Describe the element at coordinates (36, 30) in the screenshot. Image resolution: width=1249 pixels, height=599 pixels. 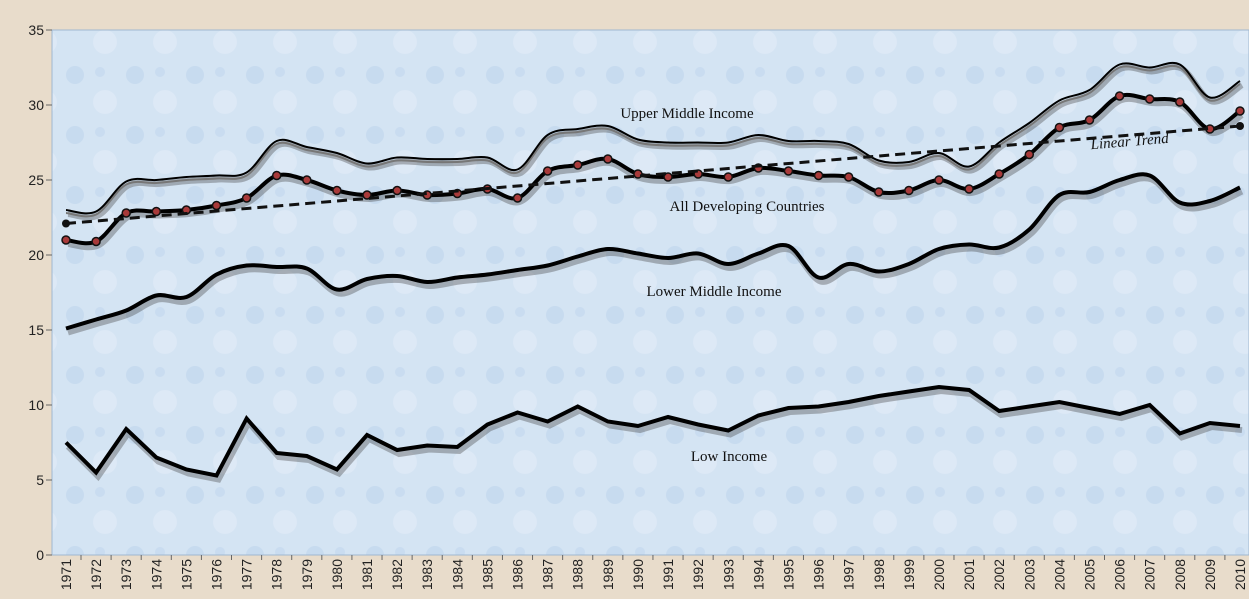
I see `y-tick-label: 35` at that location.